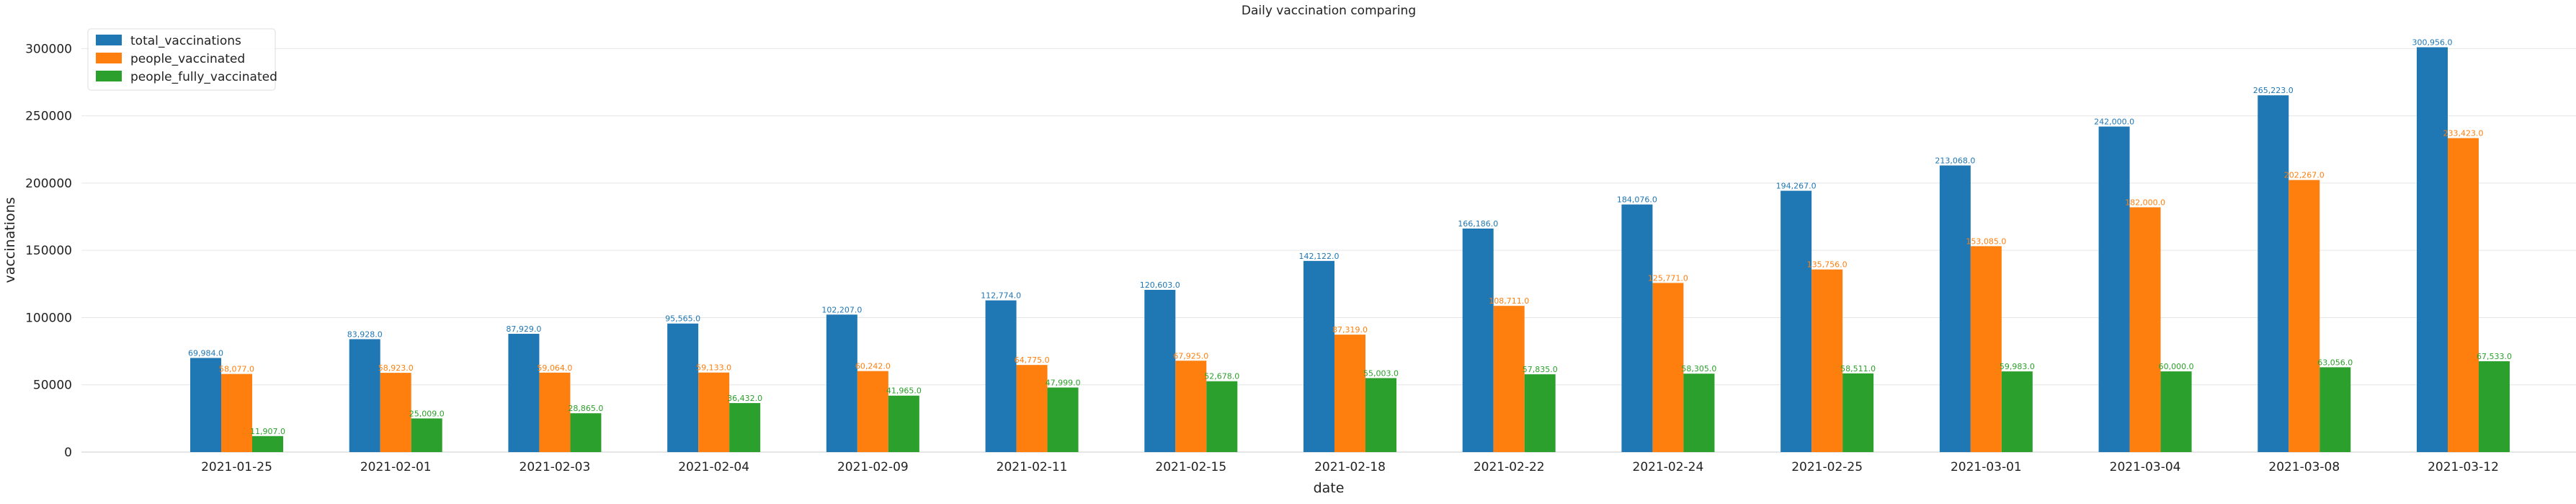 The image size is (2576, 504). I want to click on data-label: 142,122.0, so click(1319, 256).